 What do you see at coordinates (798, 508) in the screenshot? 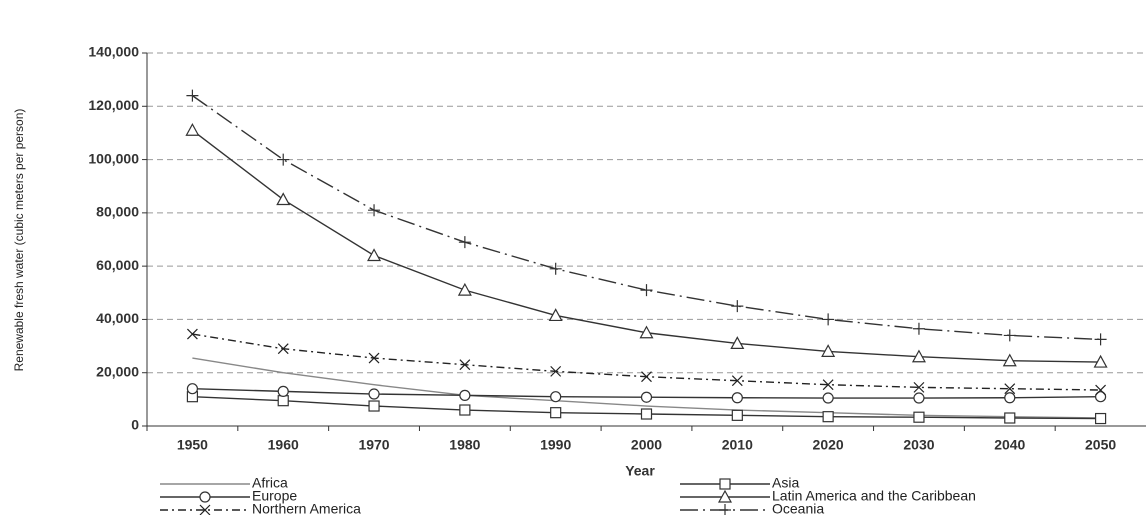
I see `legend-label: Oceania` at bounding box center [798, 508].